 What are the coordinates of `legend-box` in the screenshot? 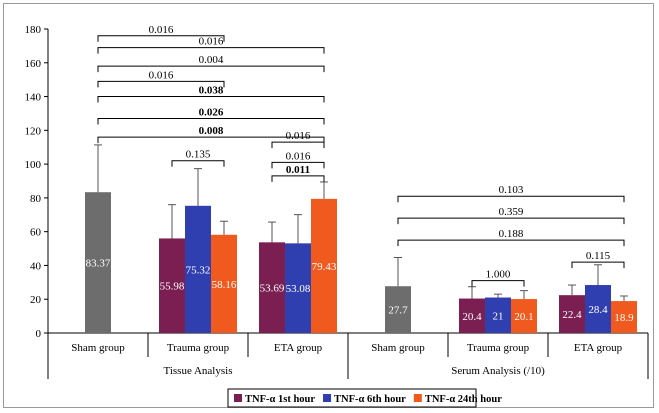 It's located at (352, 398).